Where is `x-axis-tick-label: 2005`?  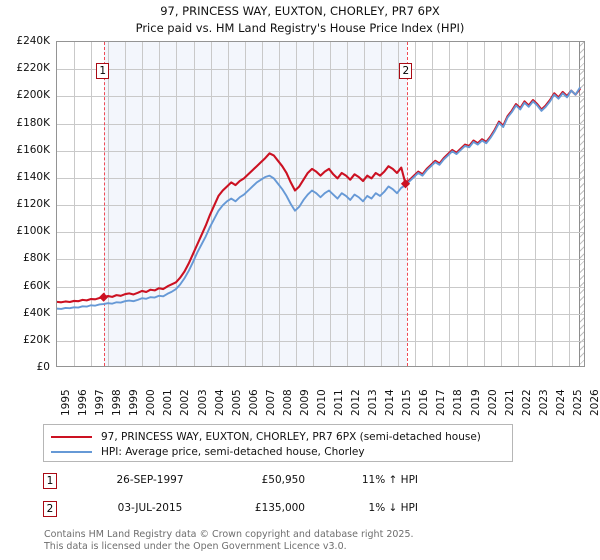 x-axis-tick-label: 2005 is located at coordinates (236, 402).